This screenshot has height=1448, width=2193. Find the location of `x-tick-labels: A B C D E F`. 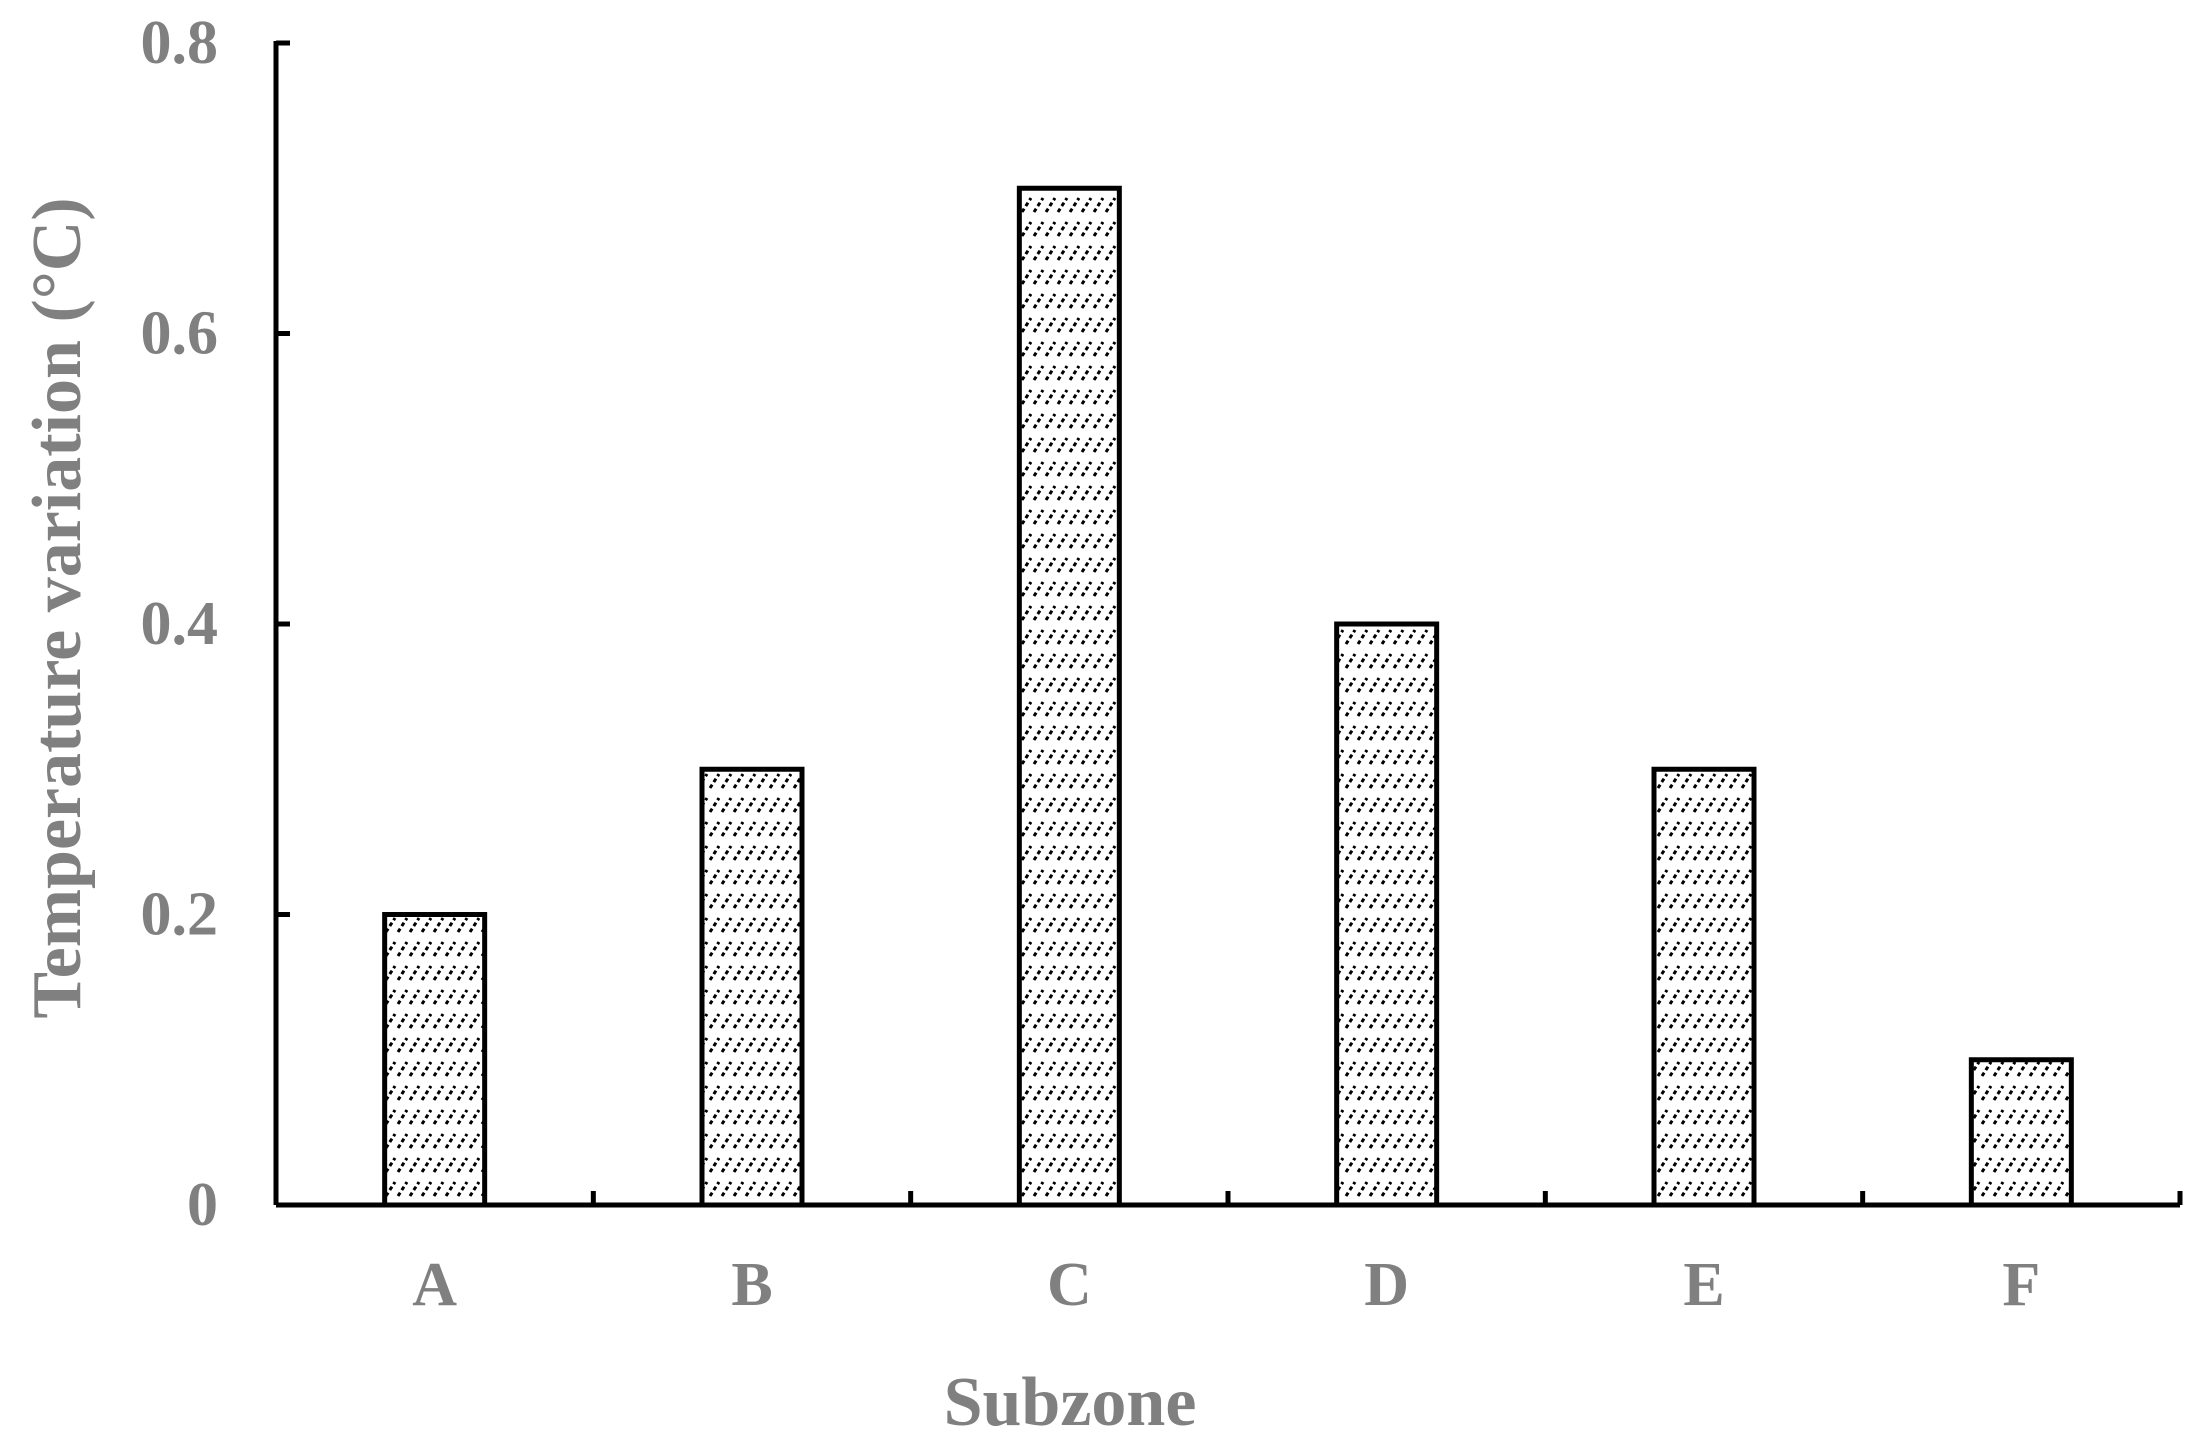

x-tick-labels: A B C D E F is located at coordinates (1226, 1285).